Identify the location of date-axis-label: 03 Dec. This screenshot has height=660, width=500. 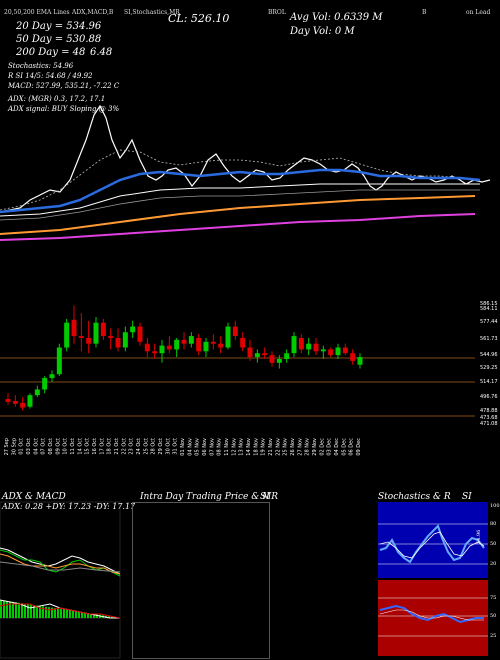
(330, 447).